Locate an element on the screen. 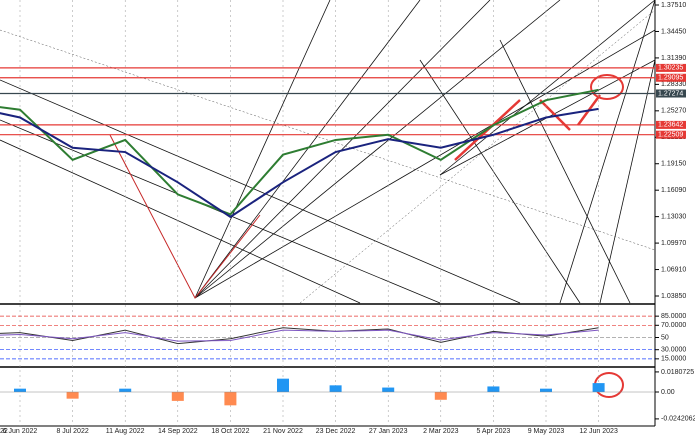 The image size is (695, 438). x-tick-label: 12 Jun 2023 is located at coordinates (598, 431).